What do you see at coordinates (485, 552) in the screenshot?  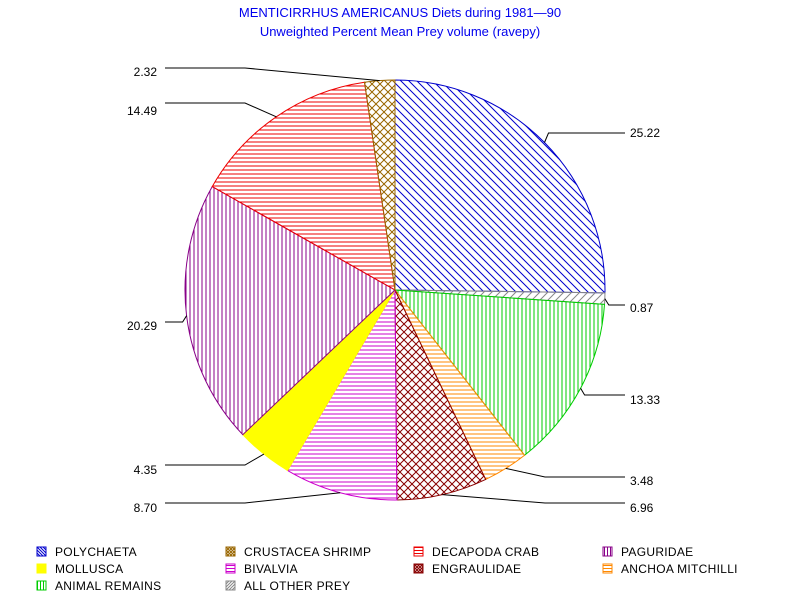 I see `legend-label: DECAPODA CRAB` at bounding box center [485, 552].